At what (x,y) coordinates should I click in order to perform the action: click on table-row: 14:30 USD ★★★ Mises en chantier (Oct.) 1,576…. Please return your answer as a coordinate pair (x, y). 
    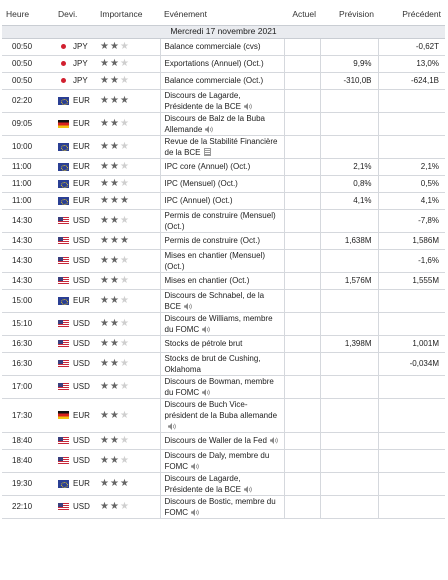
    Looking at the image, I should click on (223, 281).